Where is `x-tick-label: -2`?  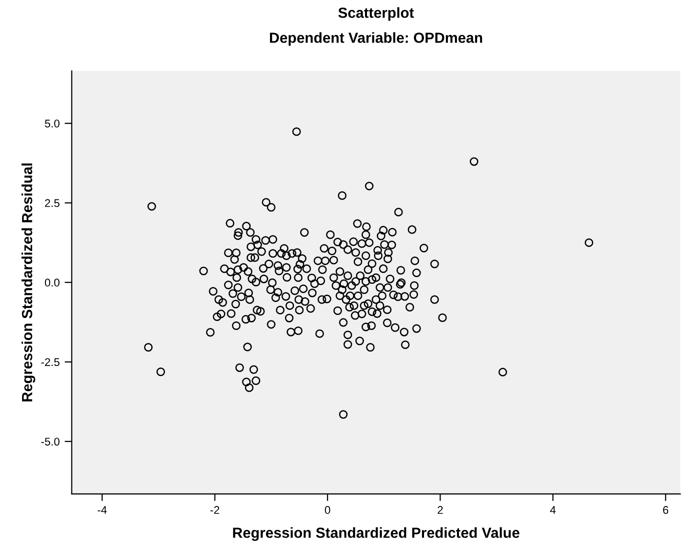
x-tick-label: -2 is located at coordinates (215, 510).